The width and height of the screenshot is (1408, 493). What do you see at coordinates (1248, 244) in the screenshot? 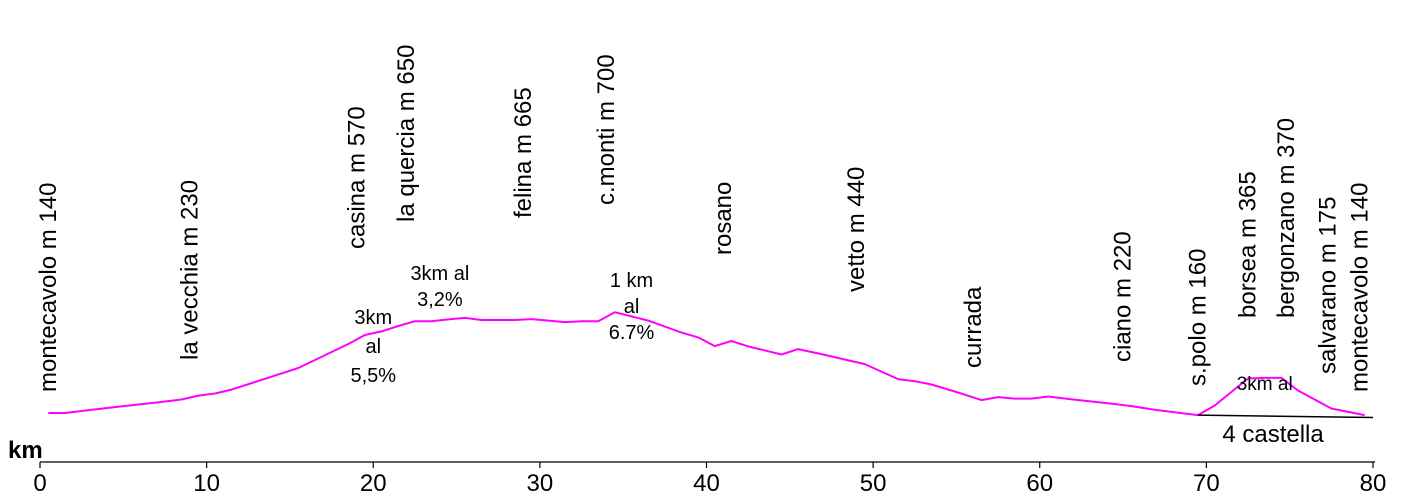
I see `place-label: borsea m 365` at bounding box center [1248, 244].